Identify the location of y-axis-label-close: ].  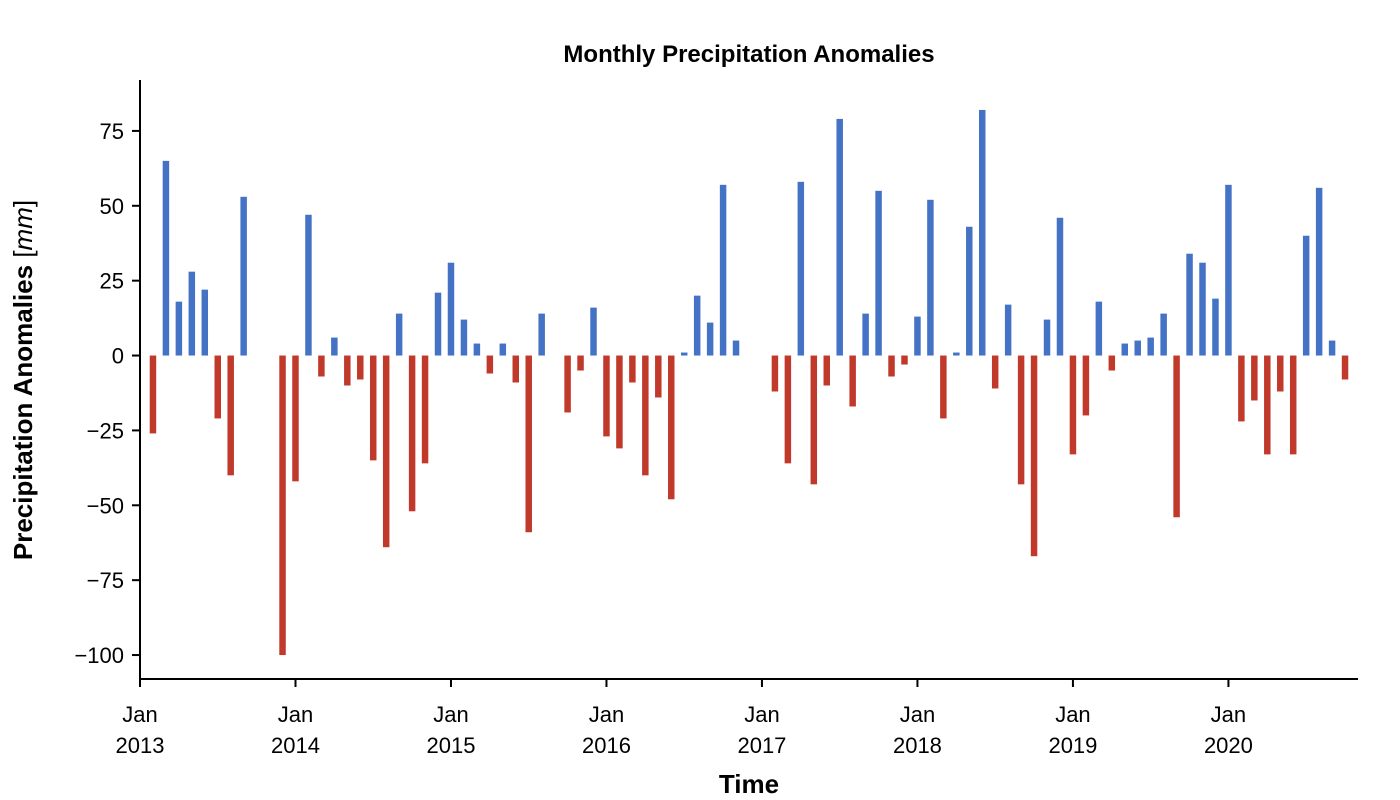
(23, 203).